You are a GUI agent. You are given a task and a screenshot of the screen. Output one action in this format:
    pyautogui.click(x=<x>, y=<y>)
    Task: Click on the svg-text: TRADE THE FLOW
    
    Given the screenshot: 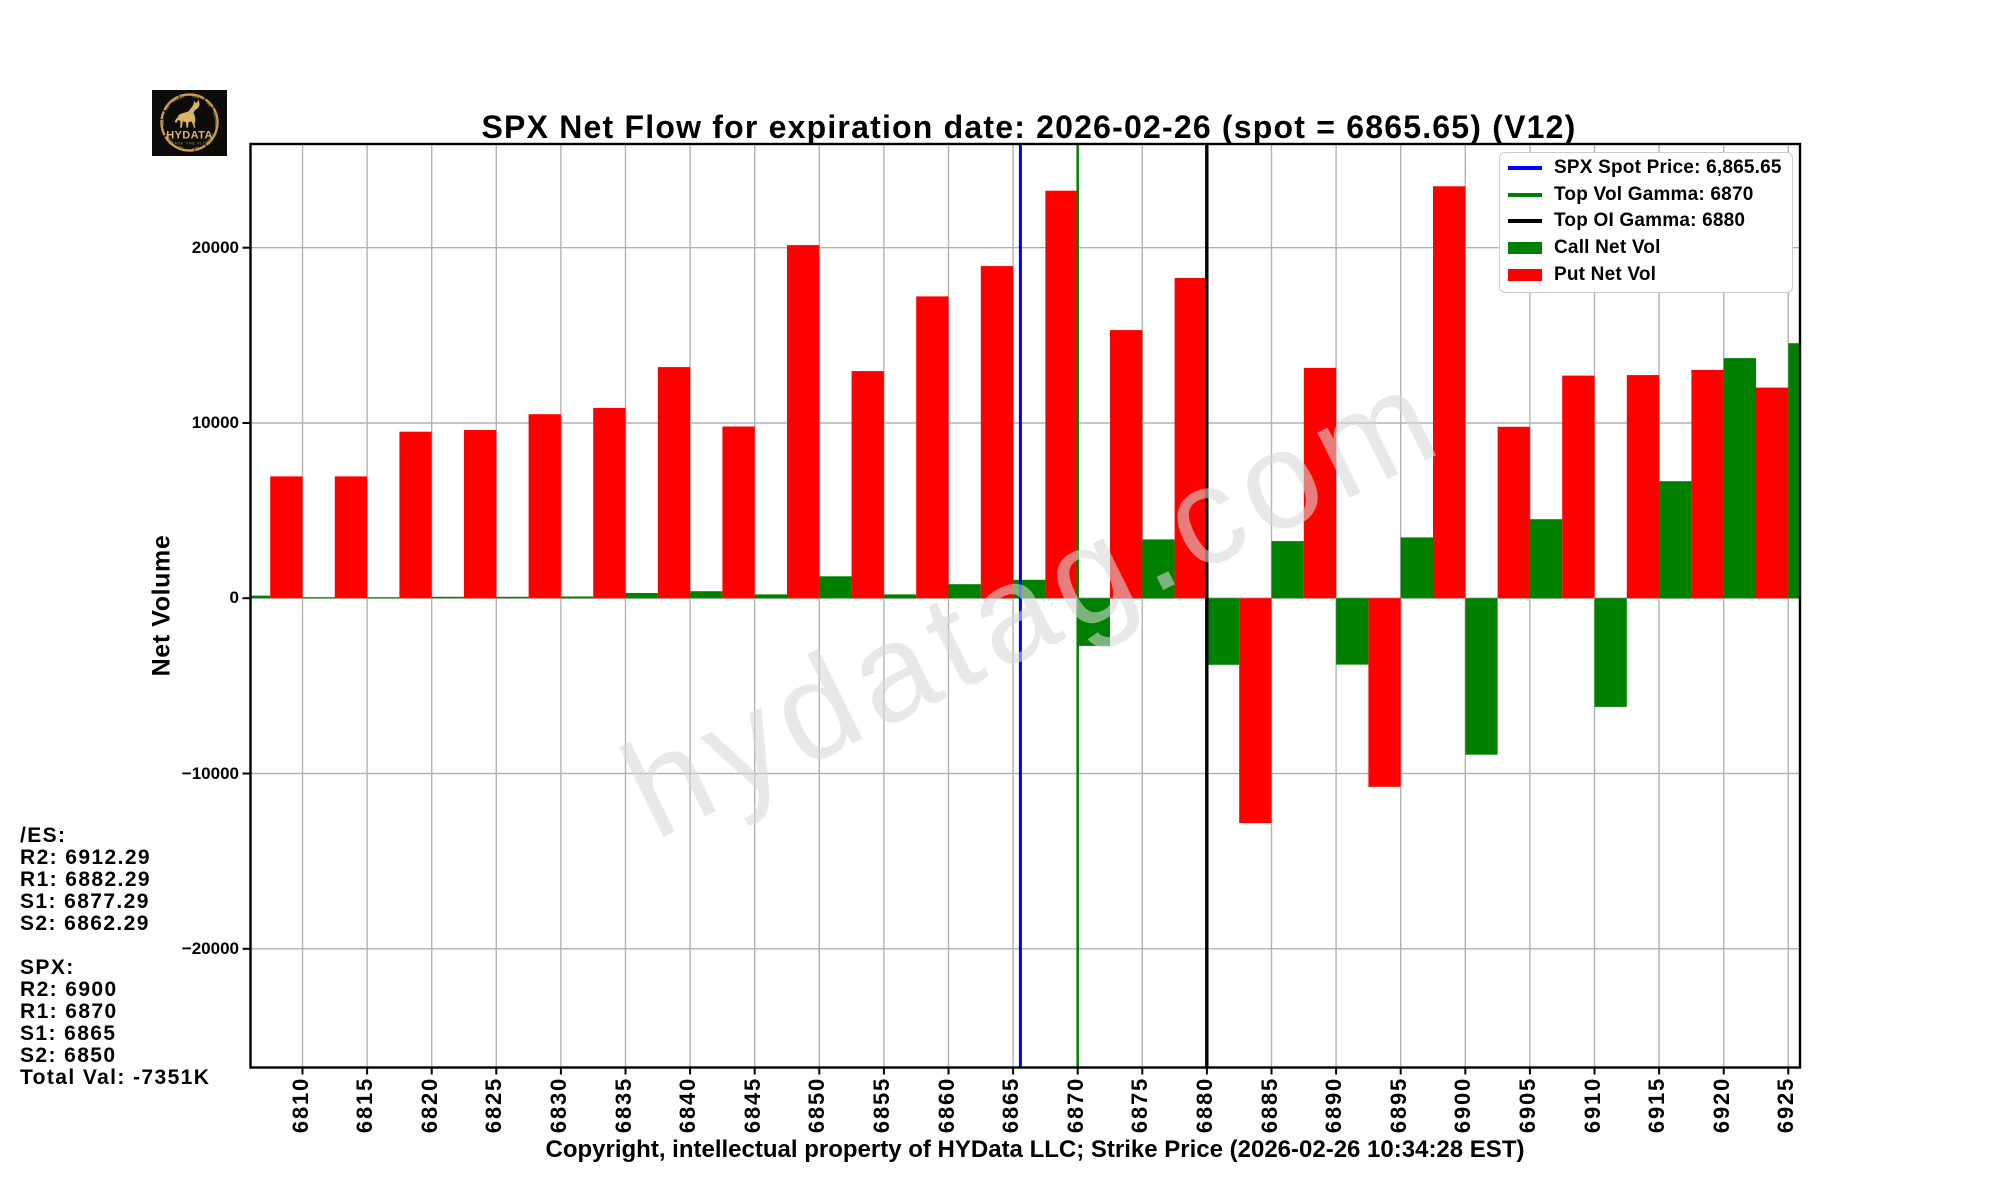 What is the action you would take?
    pyautogui.click(x=189, y=144)
    